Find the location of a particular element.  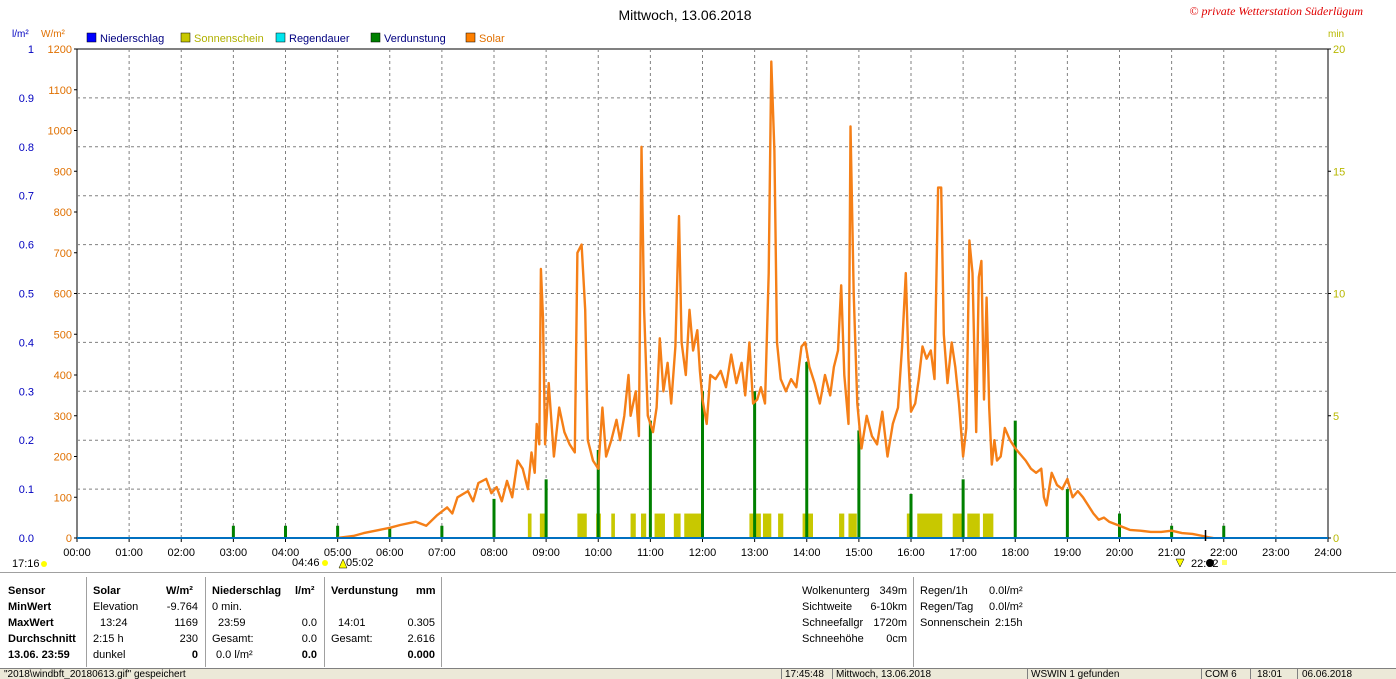

chart-title: Mittwoch, 13.06.2018 is located at coordinates (684, 15).